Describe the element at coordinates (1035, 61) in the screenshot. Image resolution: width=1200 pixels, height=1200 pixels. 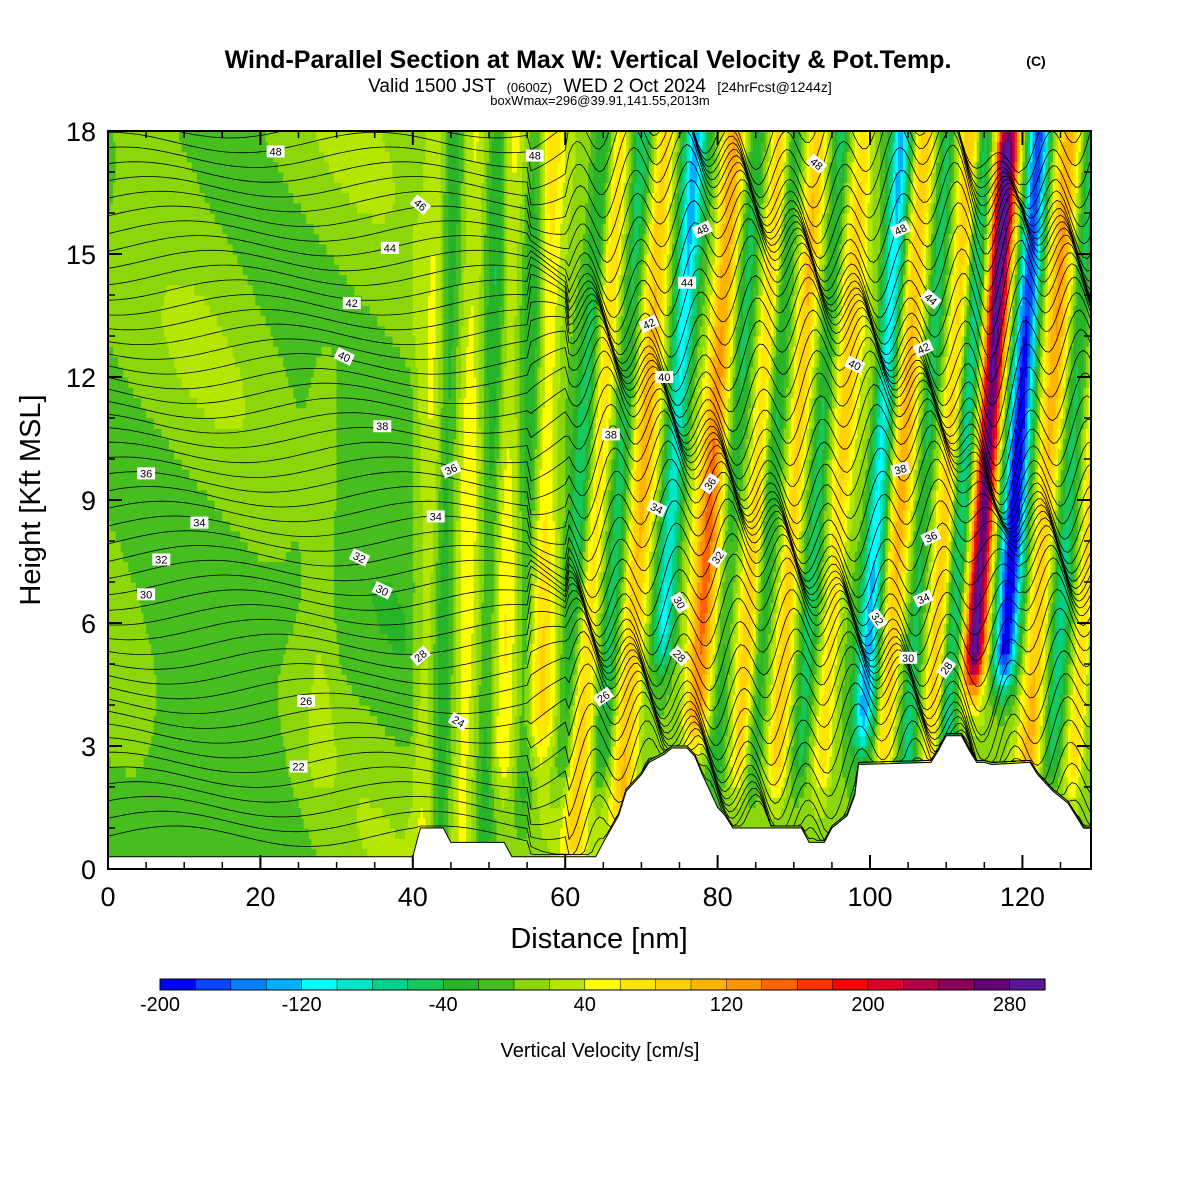
I see `copyright-mark: (C)` at that location.